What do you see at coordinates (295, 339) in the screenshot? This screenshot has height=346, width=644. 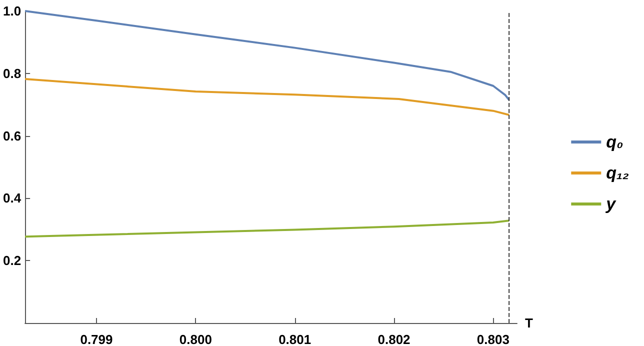 I see `x-tick-label: 0.801` at bounding box center [295, 339].